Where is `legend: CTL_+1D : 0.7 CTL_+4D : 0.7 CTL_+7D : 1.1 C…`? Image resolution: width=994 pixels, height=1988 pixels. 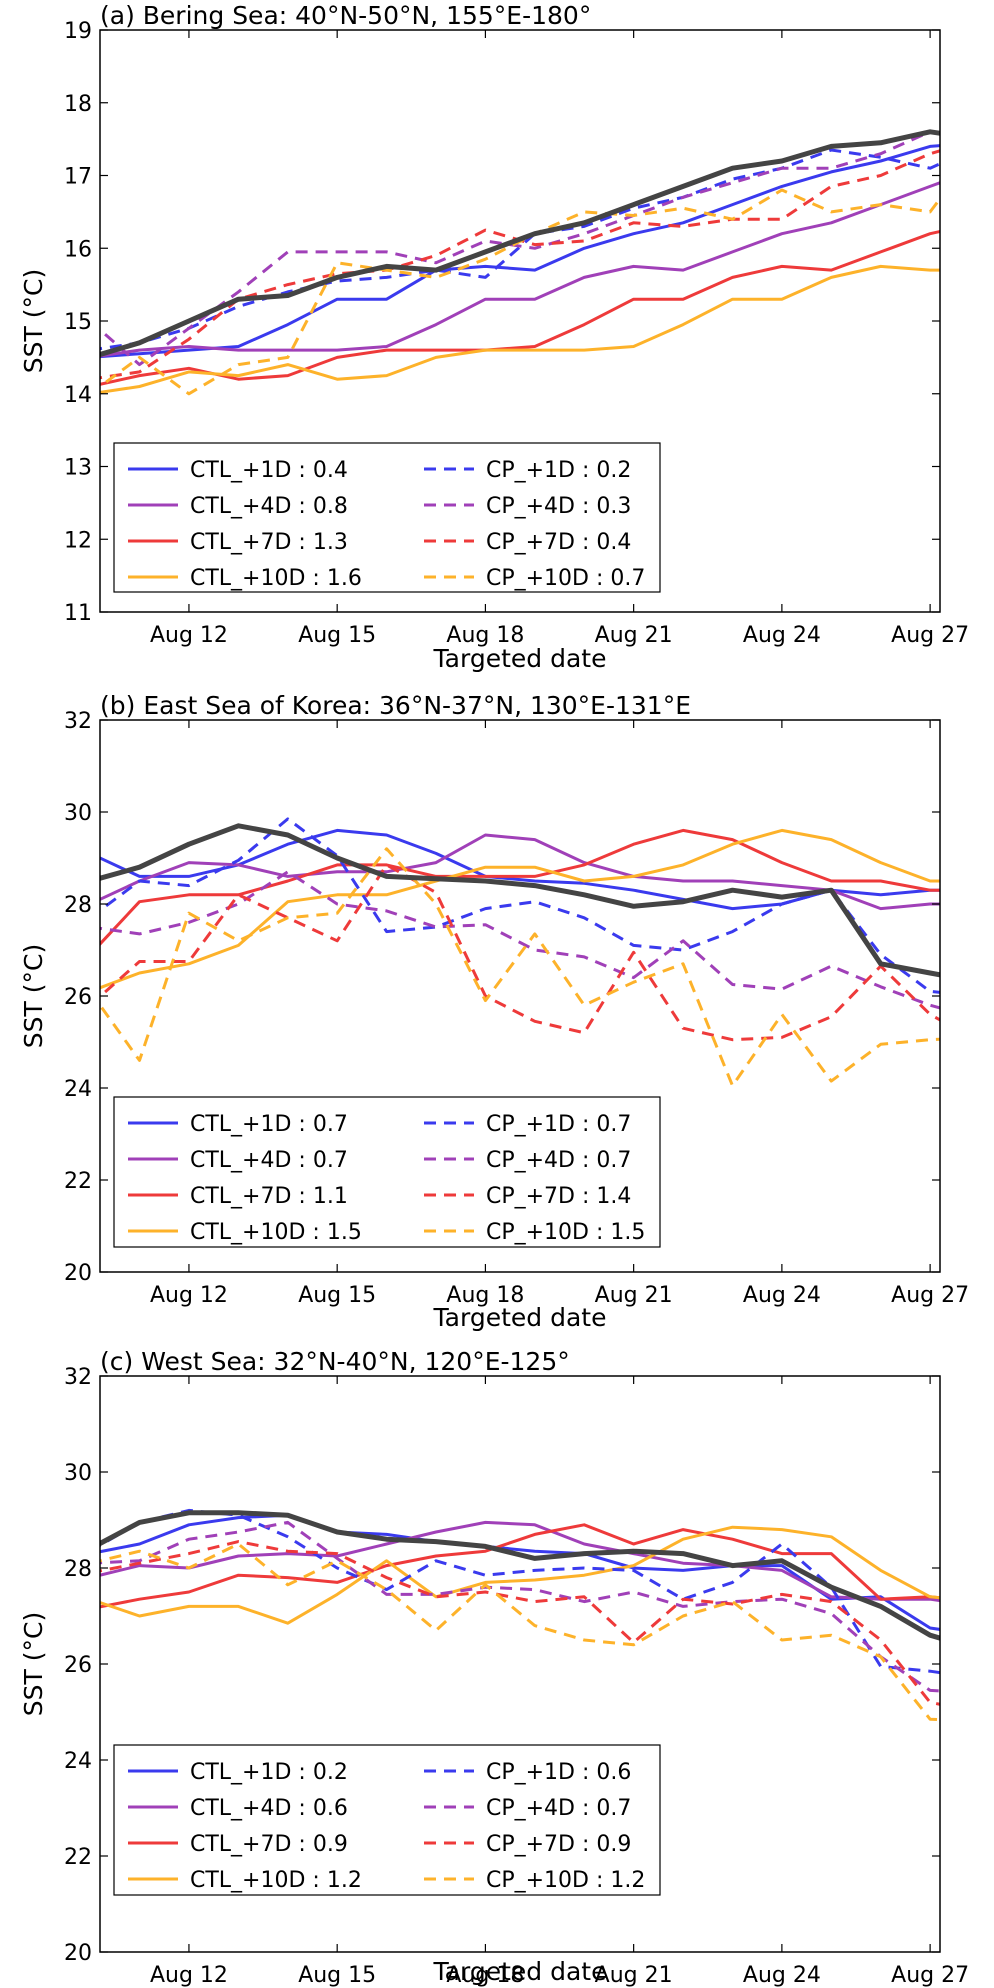
legend: CTL_+1D : 0.7 CTL_+4D : 0.7 CTL_+7D : 1.1 C… is located at coordinates (387, 1172).